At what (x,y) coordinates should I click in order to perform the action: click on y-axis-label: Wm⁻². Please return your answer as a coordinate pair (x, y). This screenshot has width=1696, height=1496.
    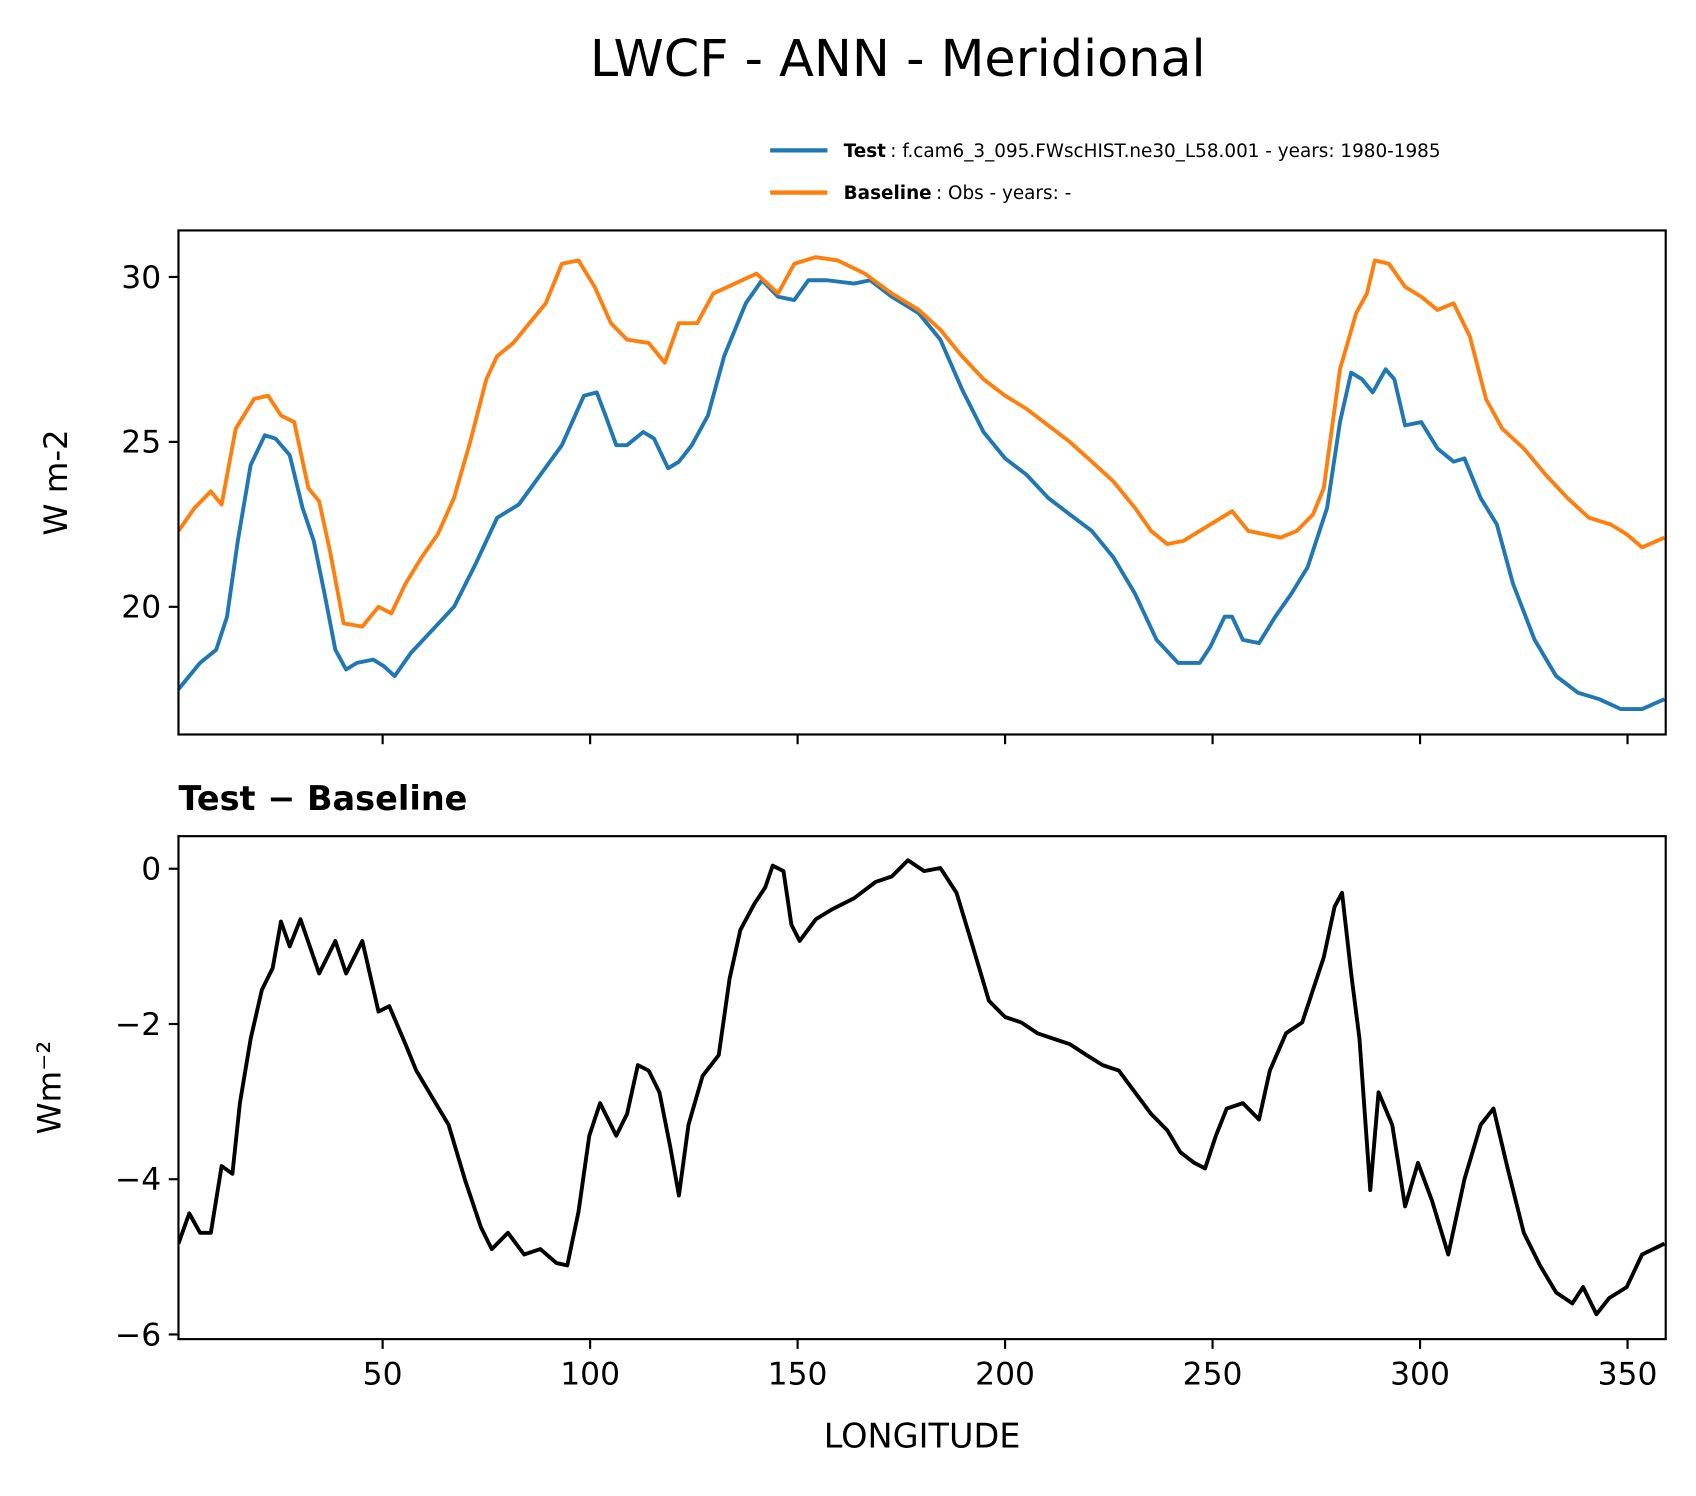
    Looking at the image, I should click on (50, 1088).